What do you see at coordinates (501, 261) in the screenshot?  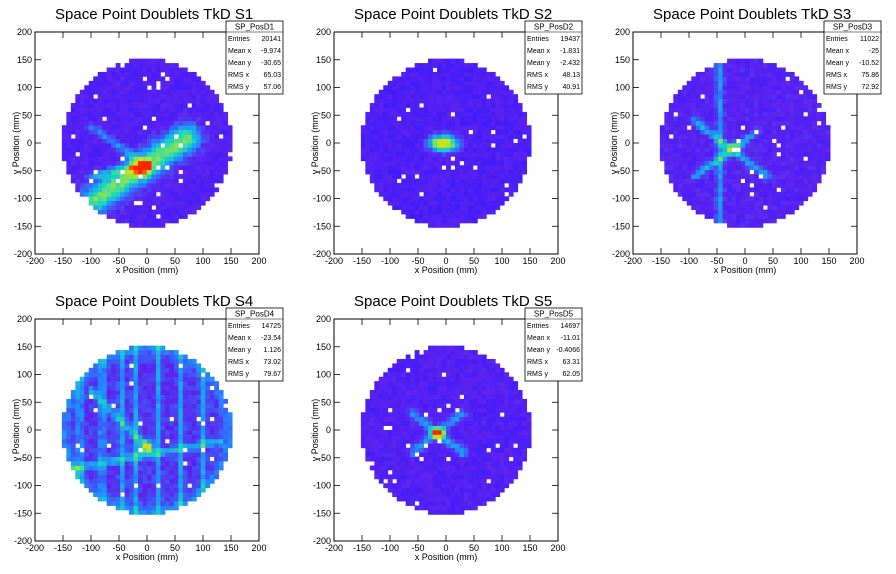 I see `x-tick-label: 100` at bounding box center [501, 261].